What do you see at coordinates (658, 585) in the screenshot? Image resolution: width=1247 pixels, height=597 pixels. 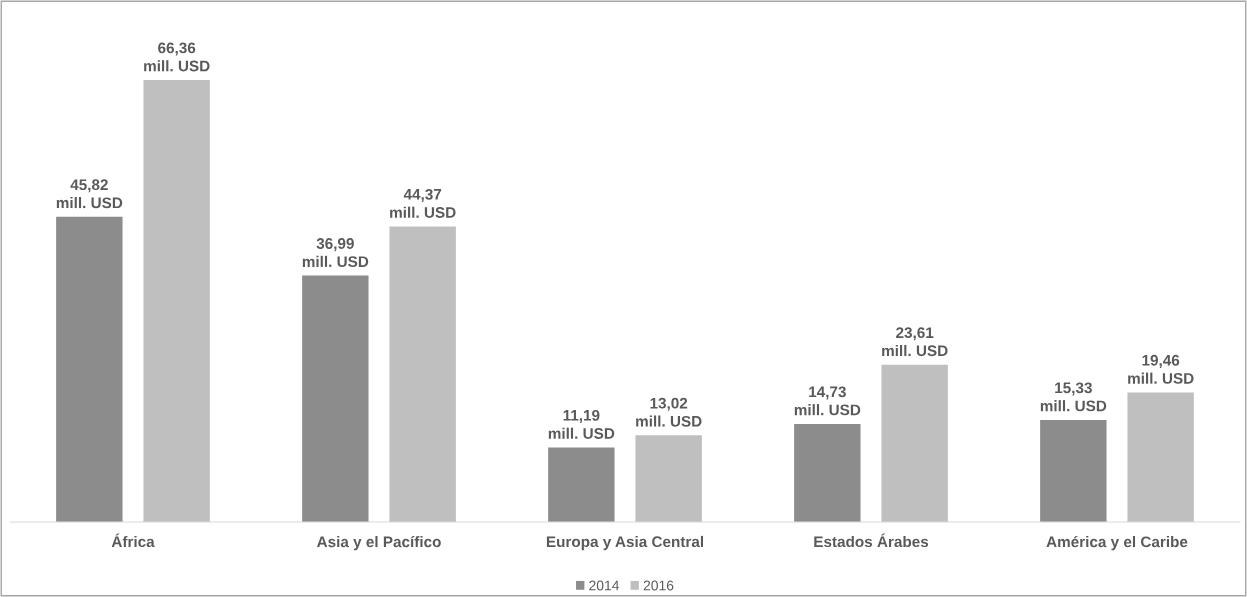 I see `legend-label: 2016` at bounding box center [658, 585].